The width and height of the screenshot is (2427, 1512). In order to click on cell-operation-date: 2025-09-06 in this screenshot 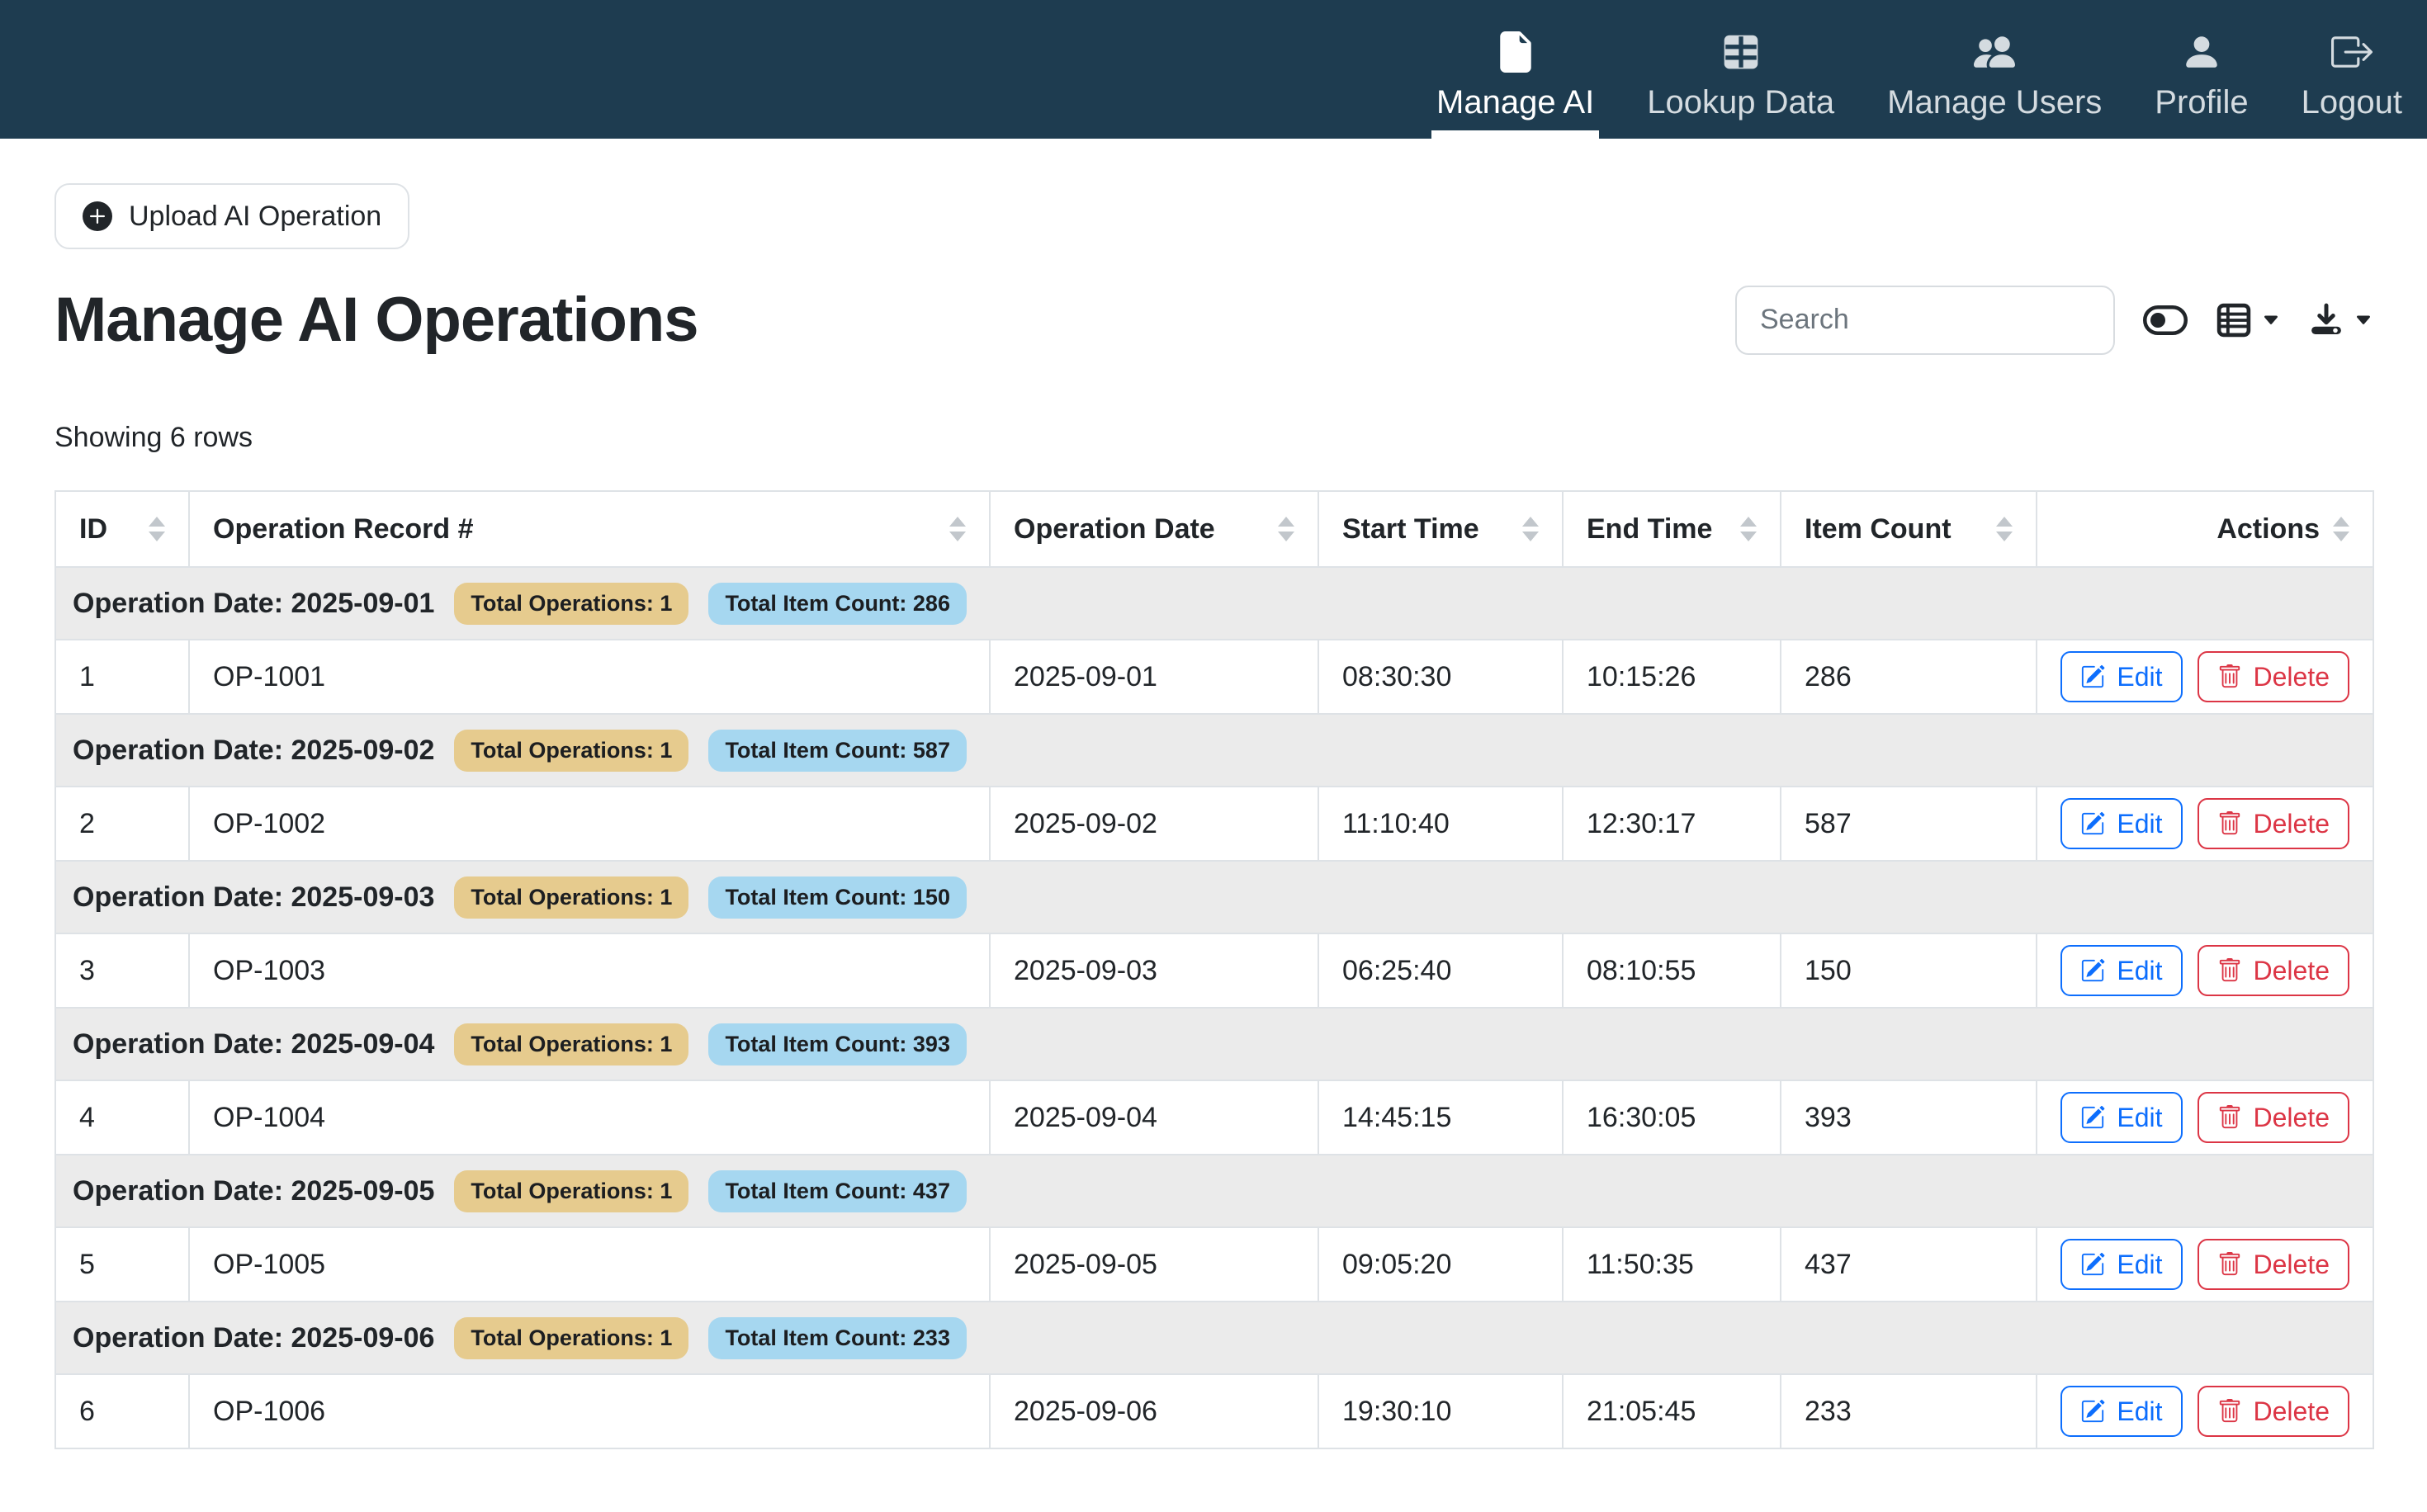, I will do `click(1154, 1411)`.